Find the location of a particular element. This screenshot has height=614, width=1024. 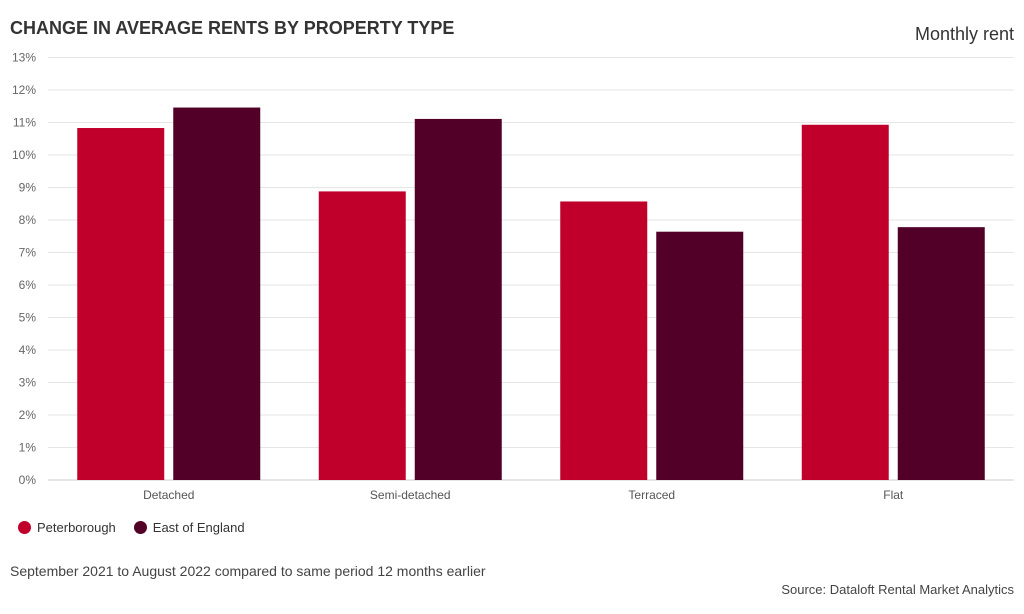

bar-terraced-east-of-england is located at coordinates (700, 355).